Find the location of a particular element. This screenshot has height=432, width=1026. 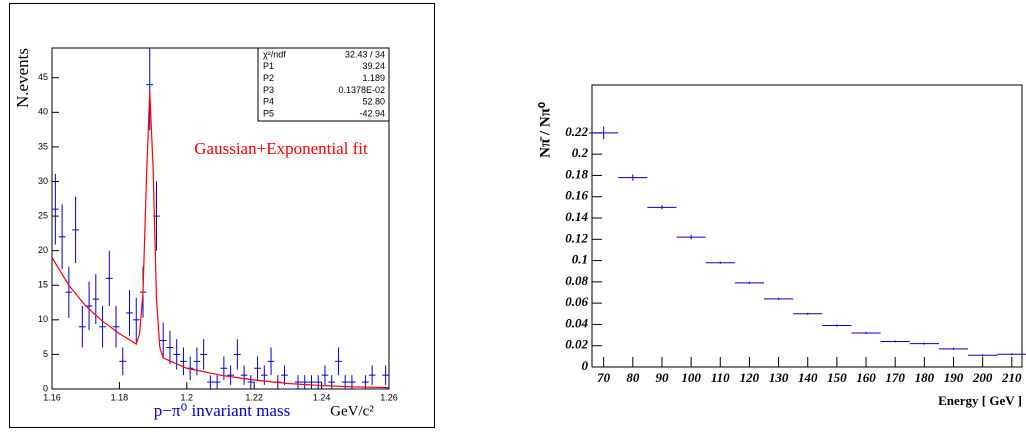

x-tick-label: 1.24 is located at coordinates (322, 397).